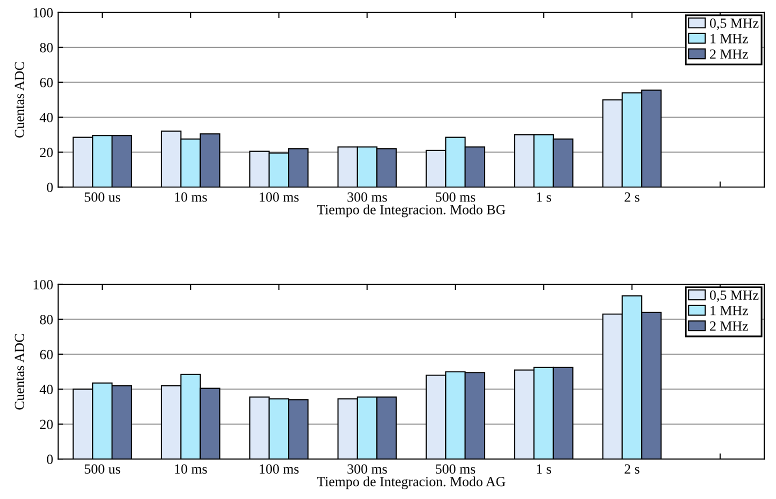 Image resolution: width=776 pixels, height=499 pixels. Describe the element at coordinates (411, 211) in the screenshot. I see `x-axis-title: Tiempo de Integracion. Modo BG` at that location.